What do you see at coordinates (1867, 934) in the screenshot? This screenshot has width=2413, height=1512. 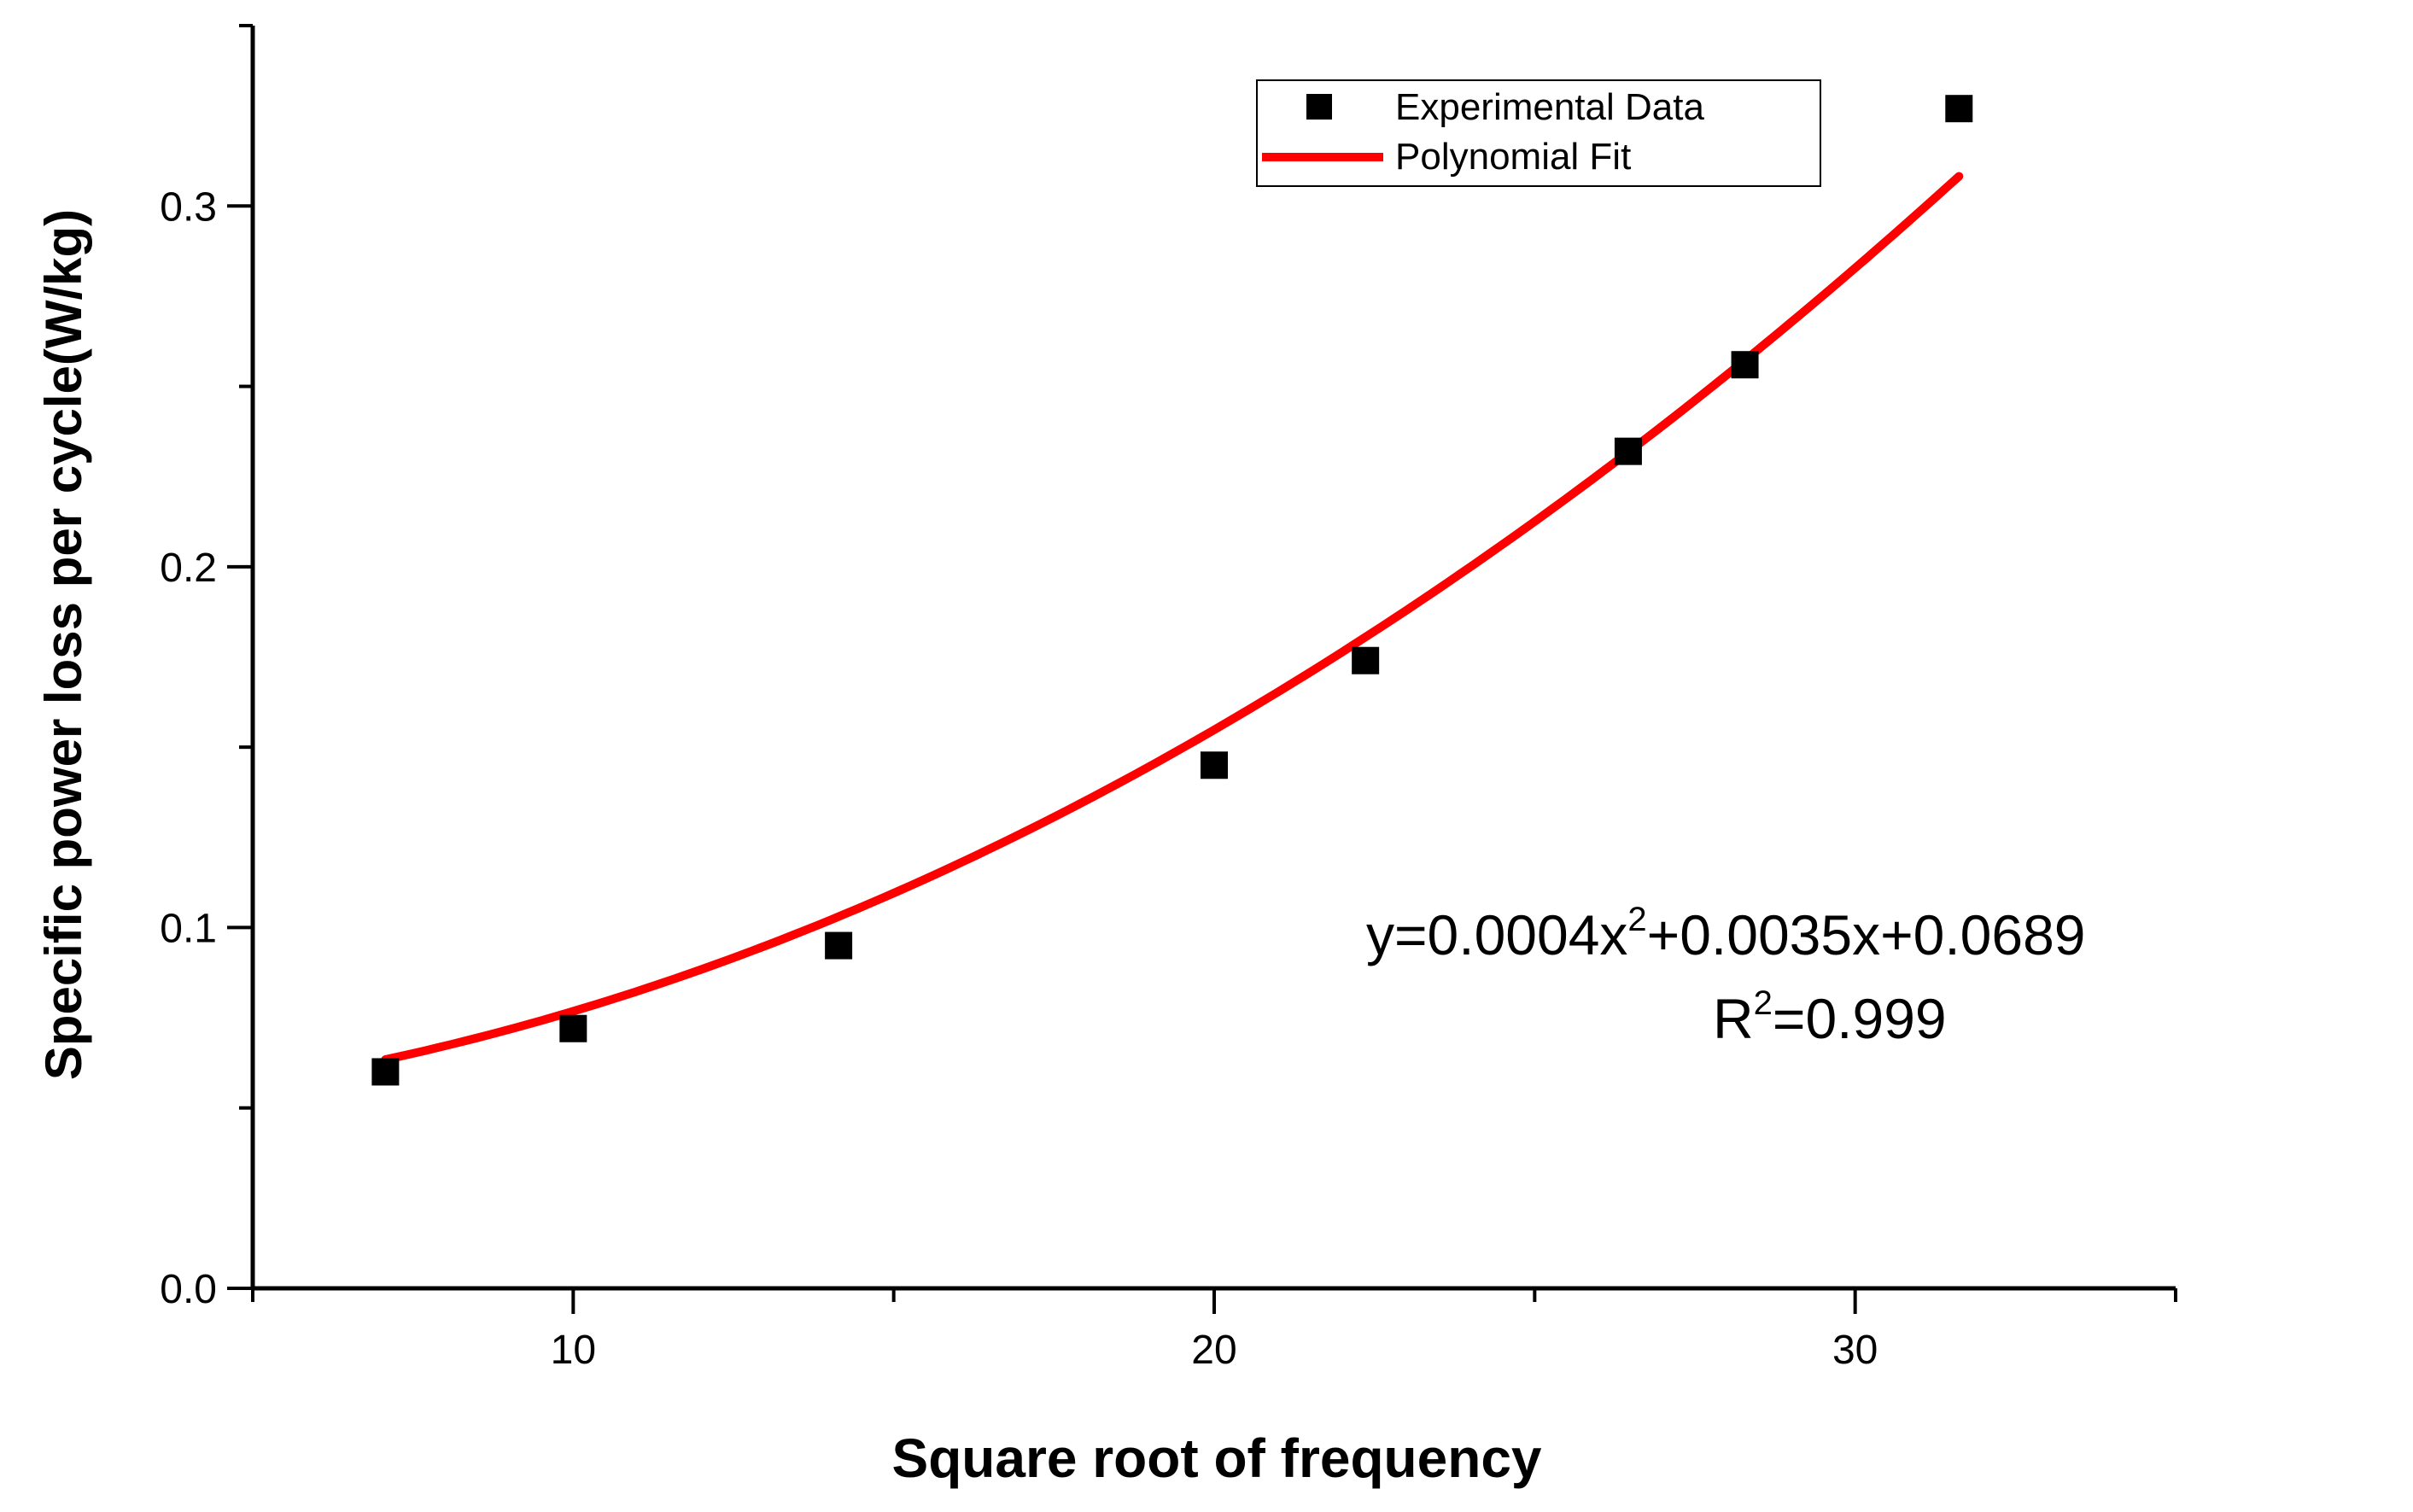 I see `fit-equation-suffix: +0.0035x+0.0689` at bounding box center [1867, 934].